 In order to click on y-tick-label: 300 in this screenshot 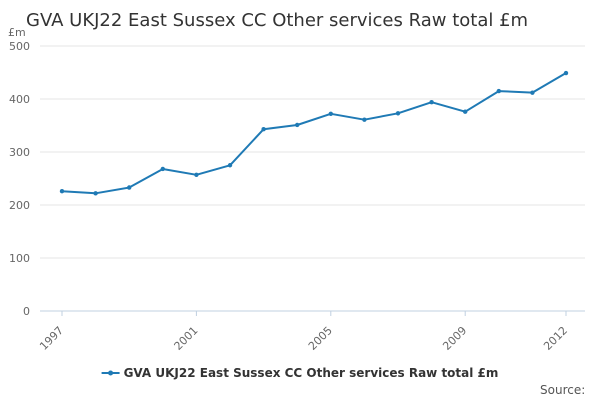, I will do `click(19, 152)`.